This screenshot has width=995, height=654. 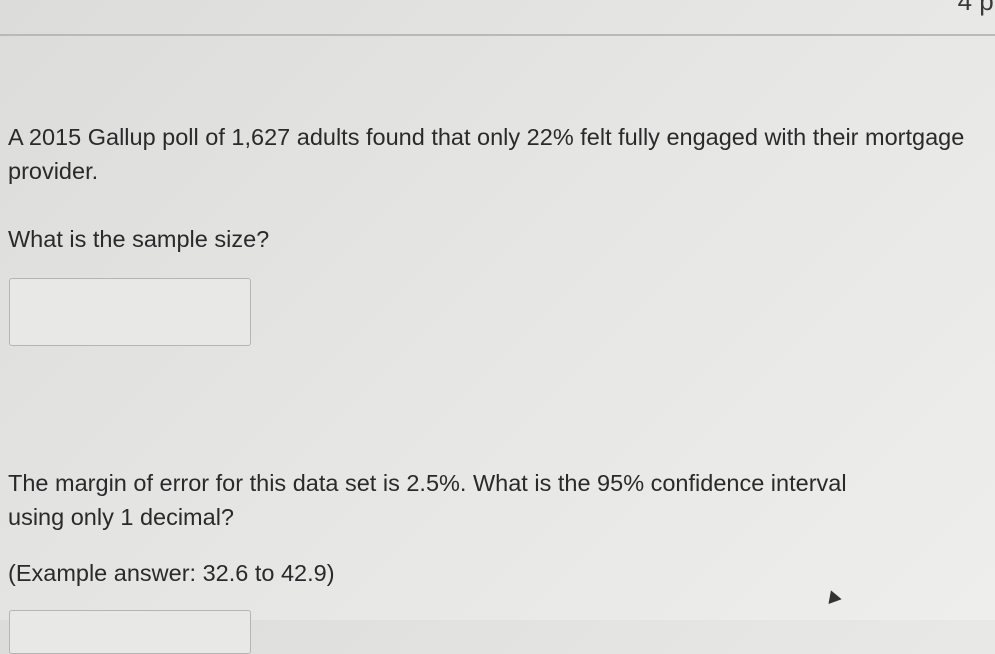 What do you see at coordinates (976, 8) in the screenshot?
I see `points-label: 4 pt` at bounding box center [976, 8].